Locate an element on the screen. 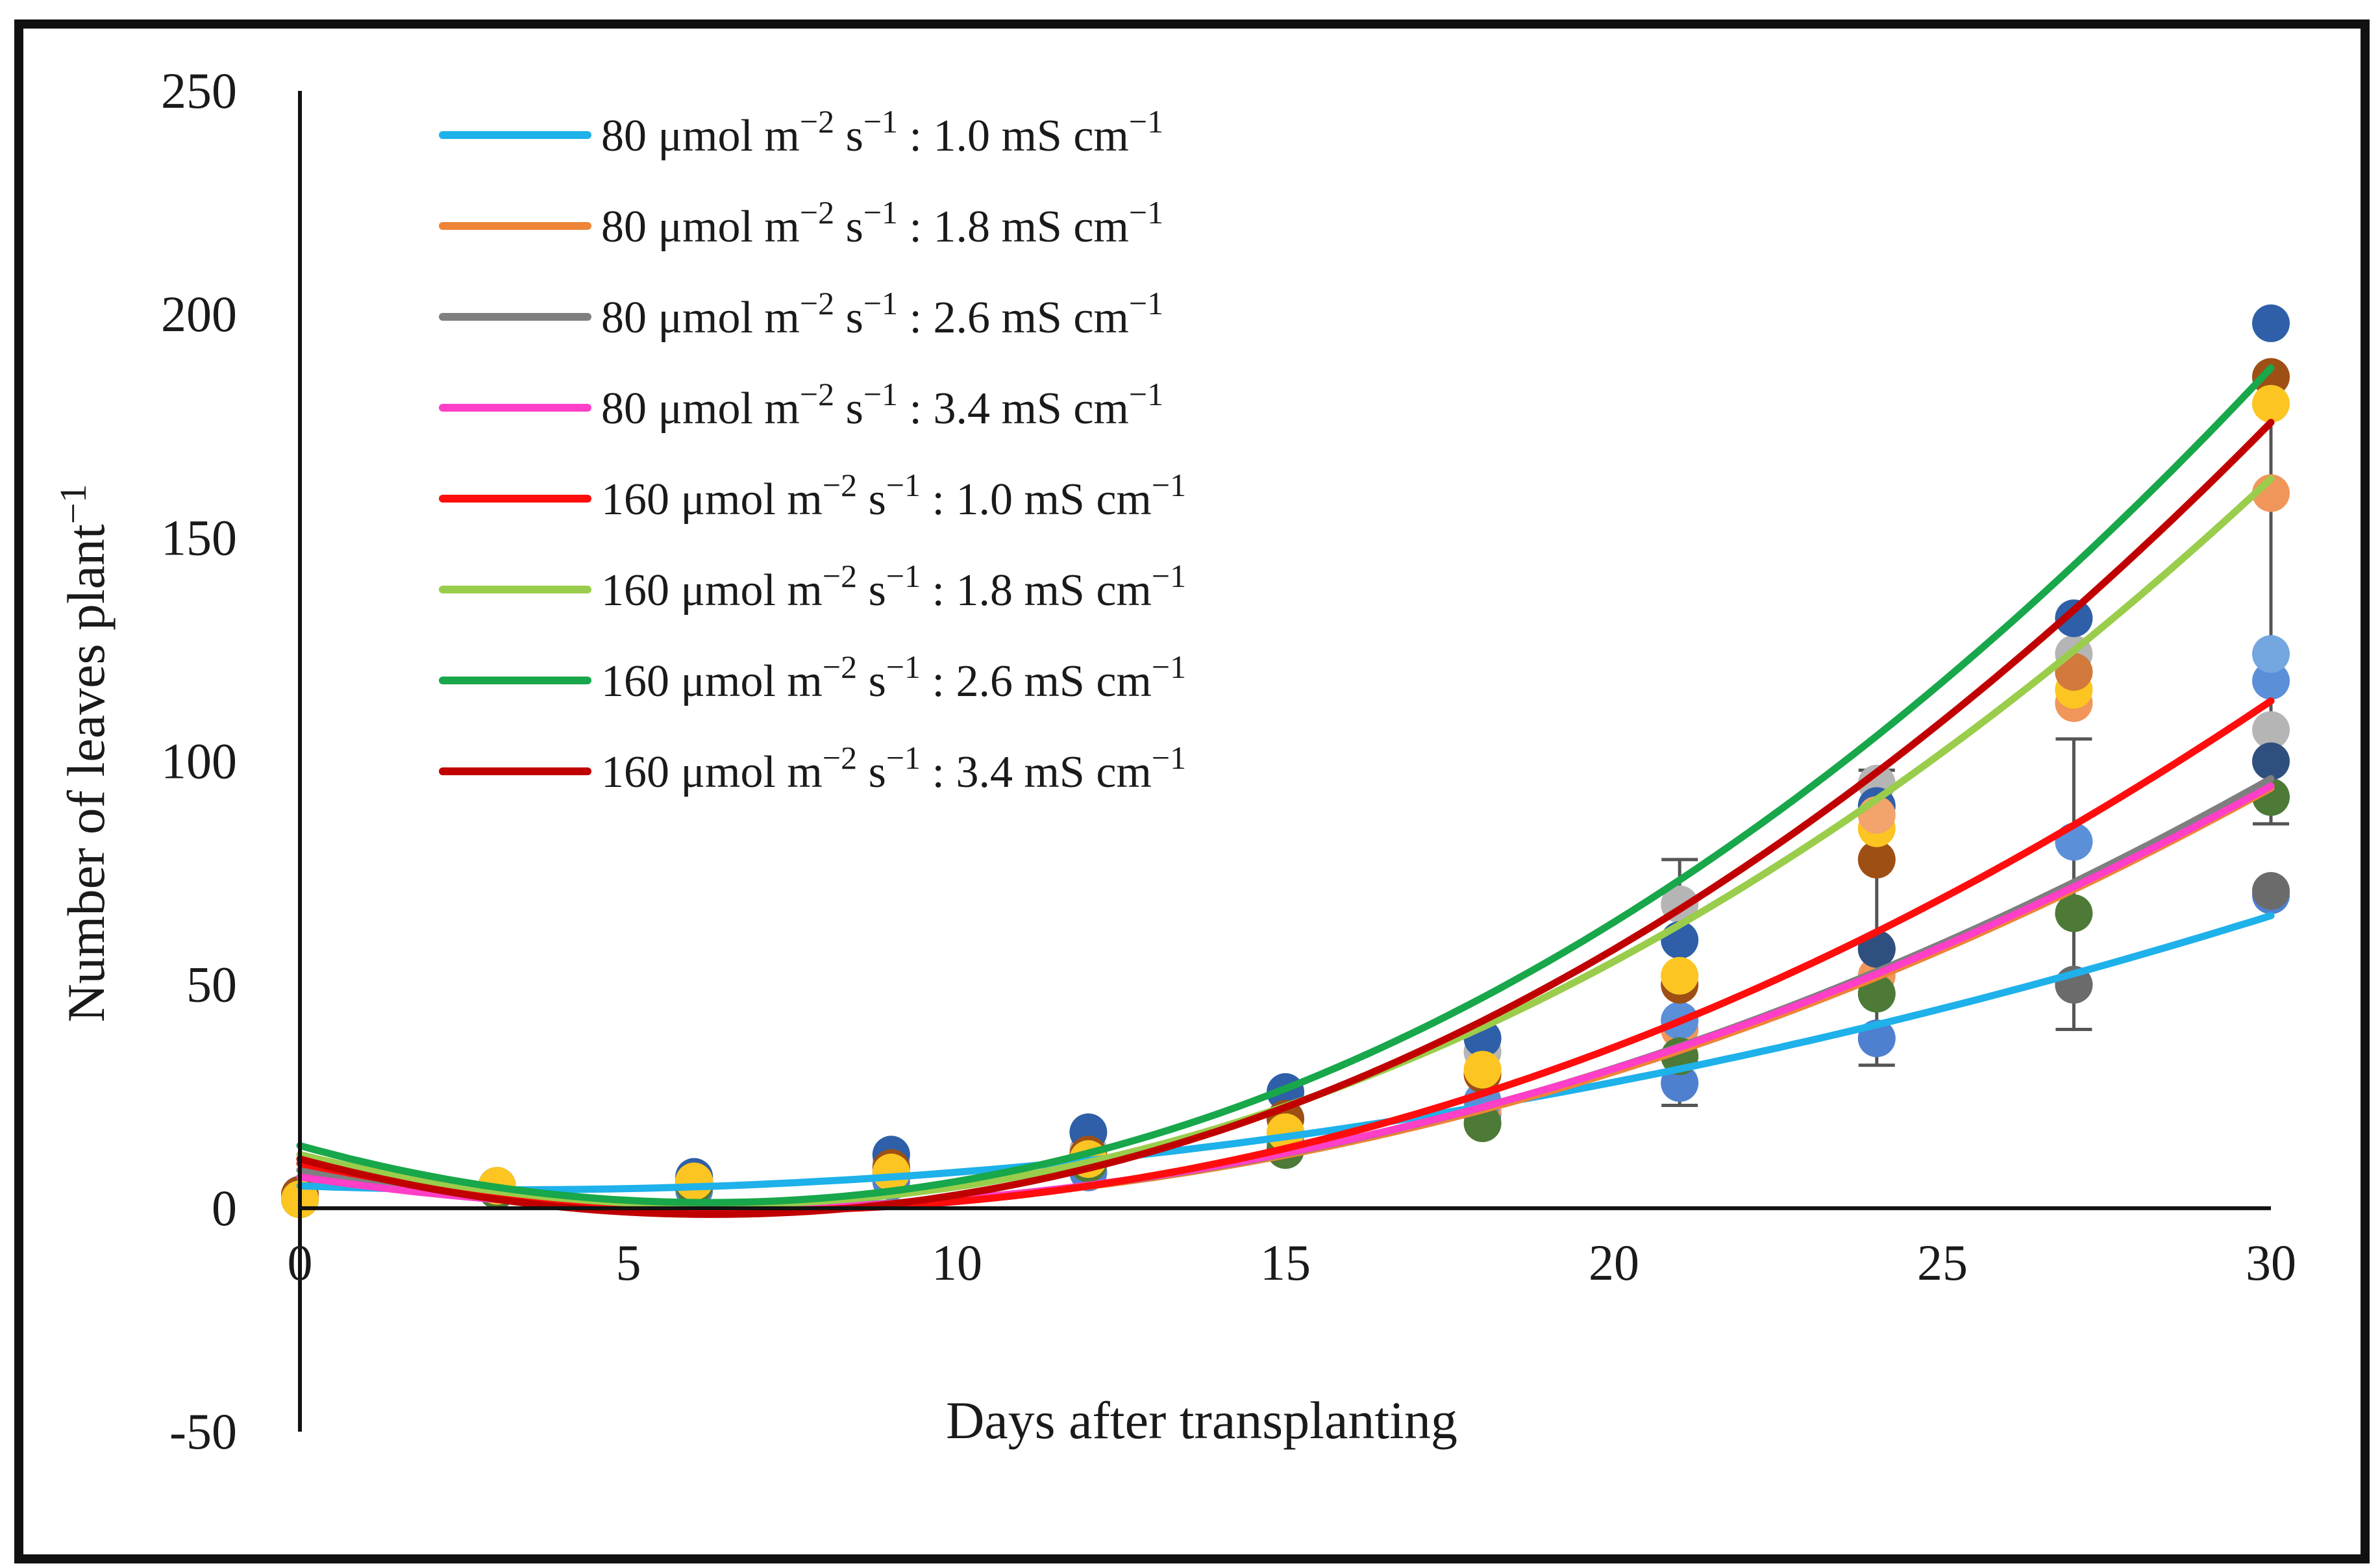 This screenshot has width=2380, height=1568. legend-label: 160 μmol m−2 s−1 : 3.4 mS cm−1 is located at coordinates (893, 768).